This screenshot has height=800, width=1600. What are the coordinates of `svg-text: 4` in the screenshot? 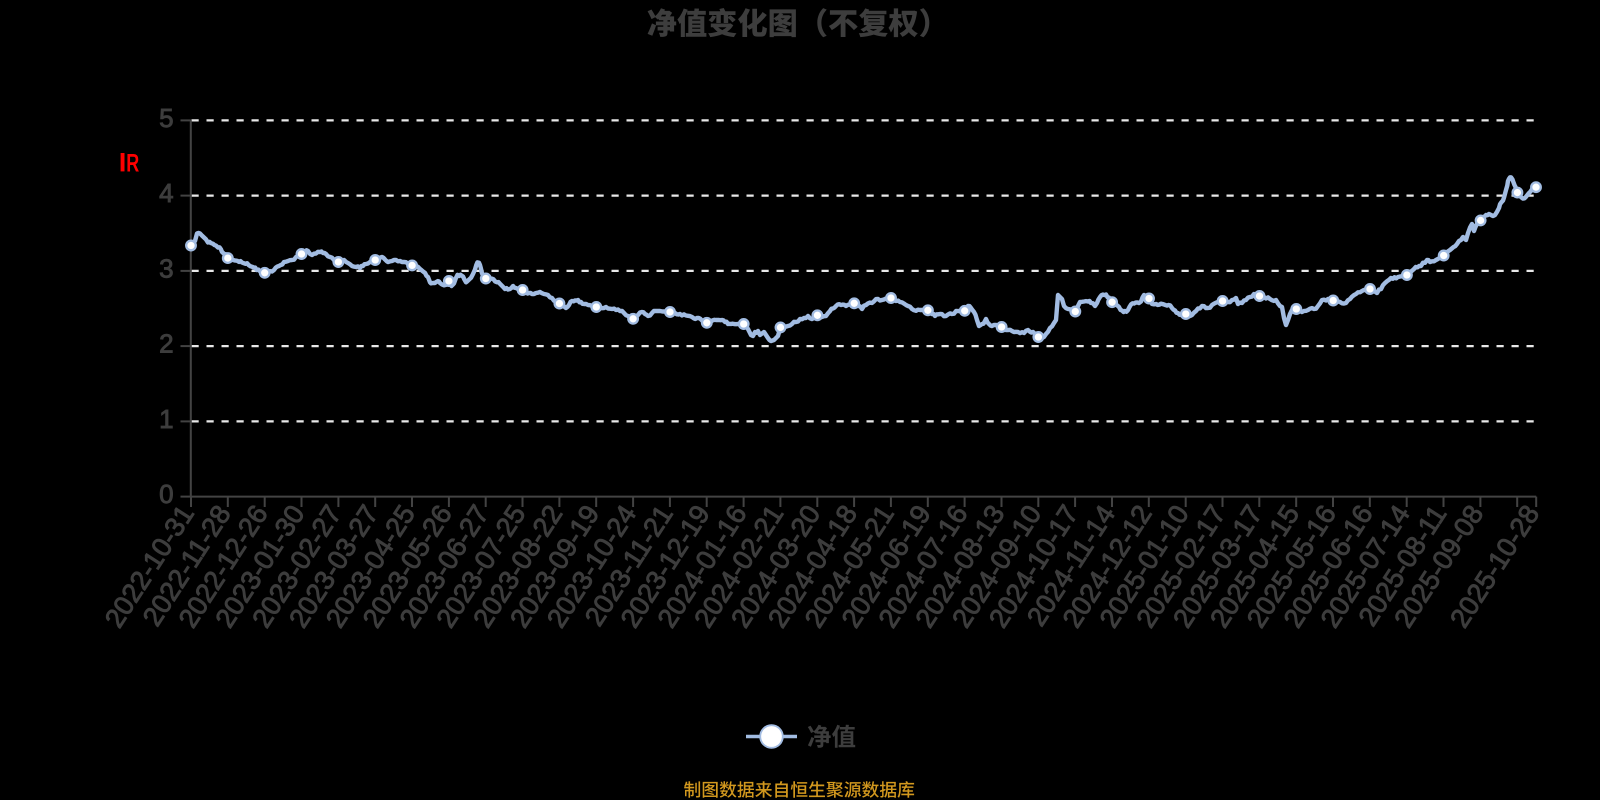 It's located at (166, 193).